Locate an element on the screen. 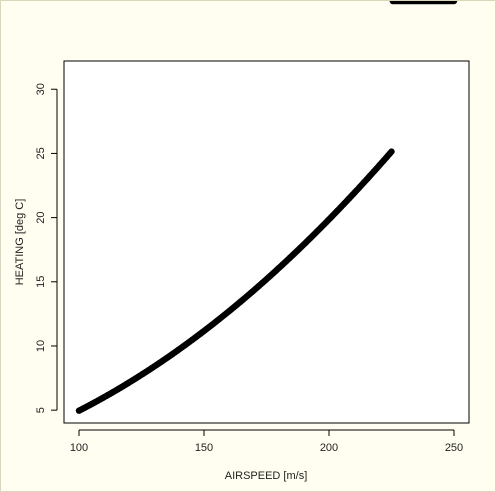 The height and width of the screenshot is (492, 496). x-tick-label: 100 is located at coordinates (79, 448).